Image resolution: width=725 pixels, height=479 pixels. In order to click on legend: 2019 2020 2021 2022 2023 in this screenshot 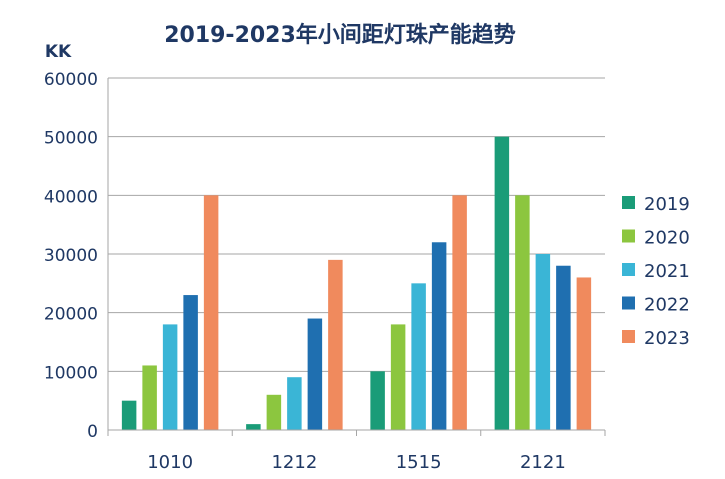, I will do `click(656, 271)`.